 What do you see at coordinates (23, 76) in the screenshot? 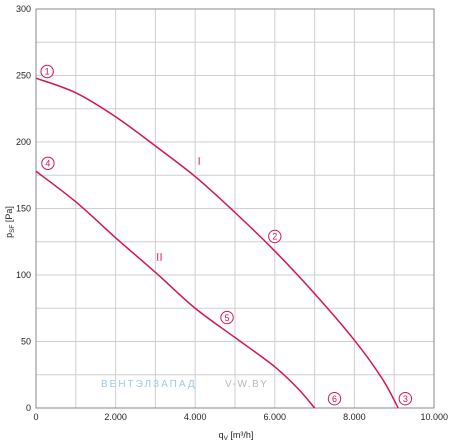
I see `y-tick-label: 250` at bounding box center [23, 76].